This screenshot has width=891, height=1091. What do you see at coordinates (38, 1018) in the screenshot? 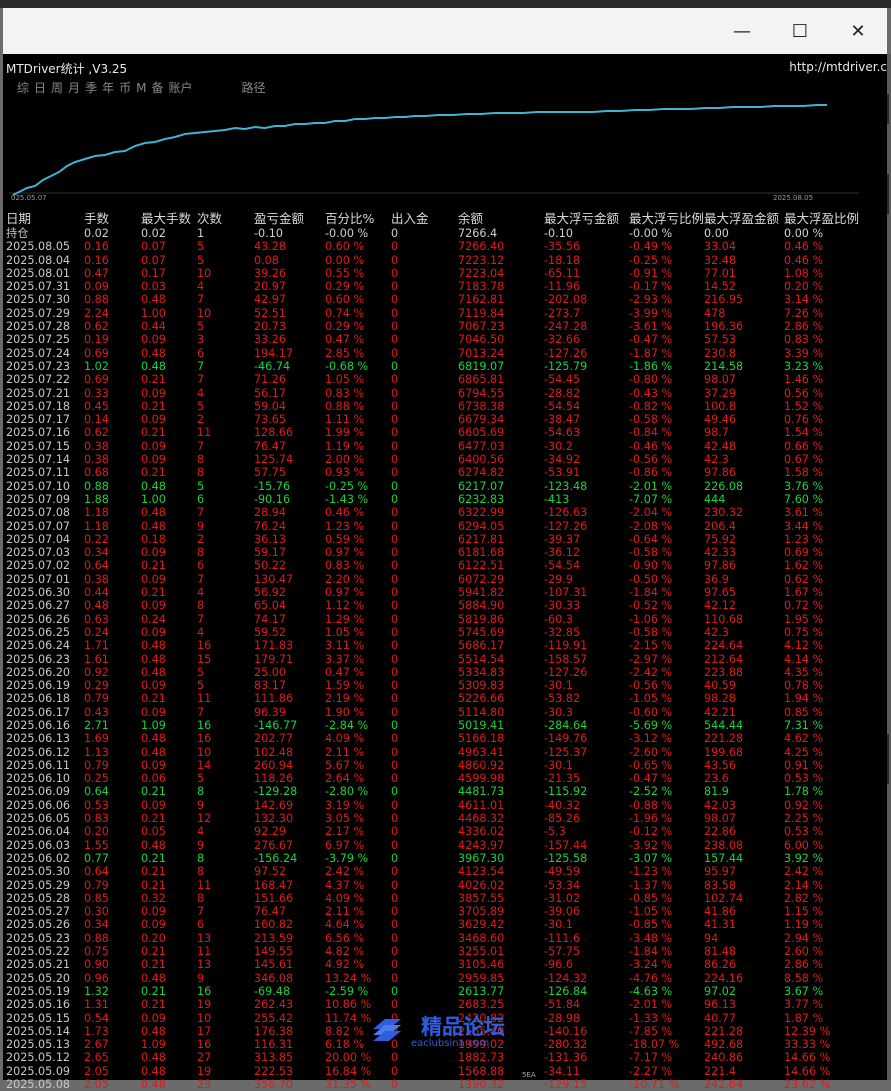
I see `table-cell: 2025.05.15` at bounding box center [38, 1018].